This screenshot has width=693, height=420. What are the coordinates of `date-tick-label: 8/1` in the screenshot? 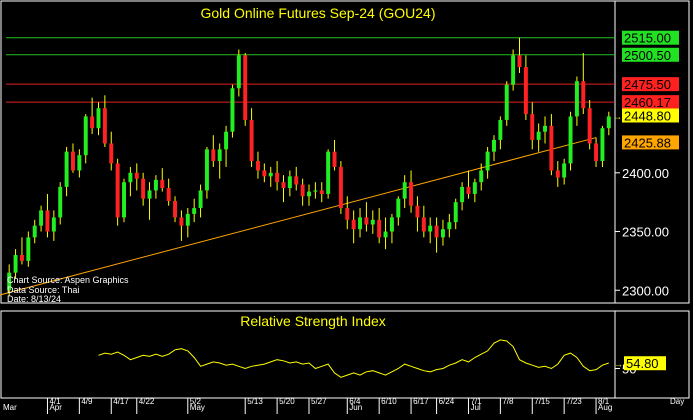 It's located at (604, 401).